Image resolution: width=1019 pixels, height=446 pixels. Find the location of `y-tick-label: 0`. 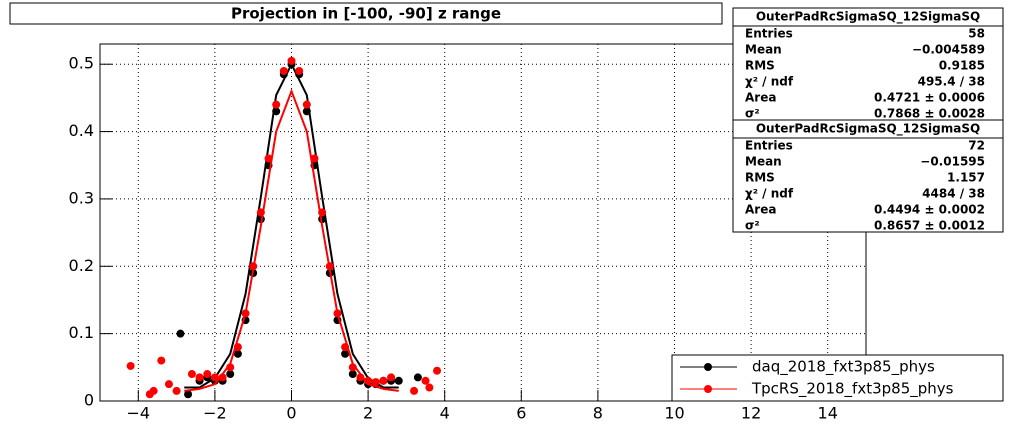

y-tick-label: 0 is located at coordinates (89, 400).